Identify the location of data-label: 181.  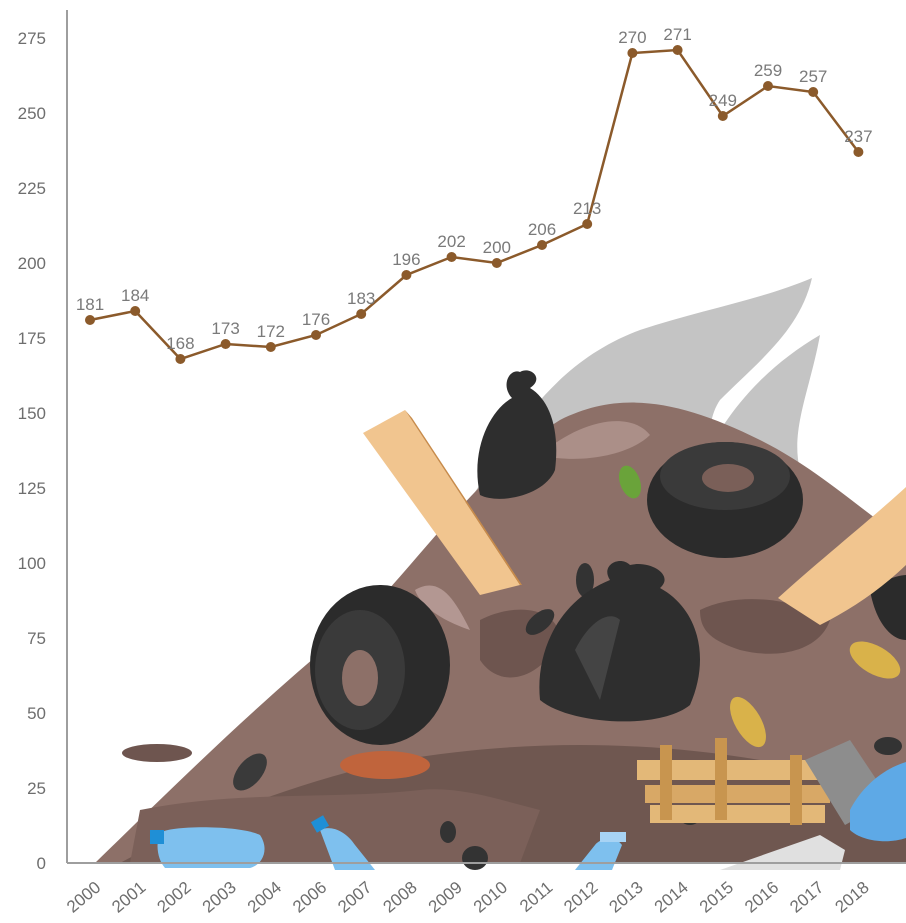
(90, 304).